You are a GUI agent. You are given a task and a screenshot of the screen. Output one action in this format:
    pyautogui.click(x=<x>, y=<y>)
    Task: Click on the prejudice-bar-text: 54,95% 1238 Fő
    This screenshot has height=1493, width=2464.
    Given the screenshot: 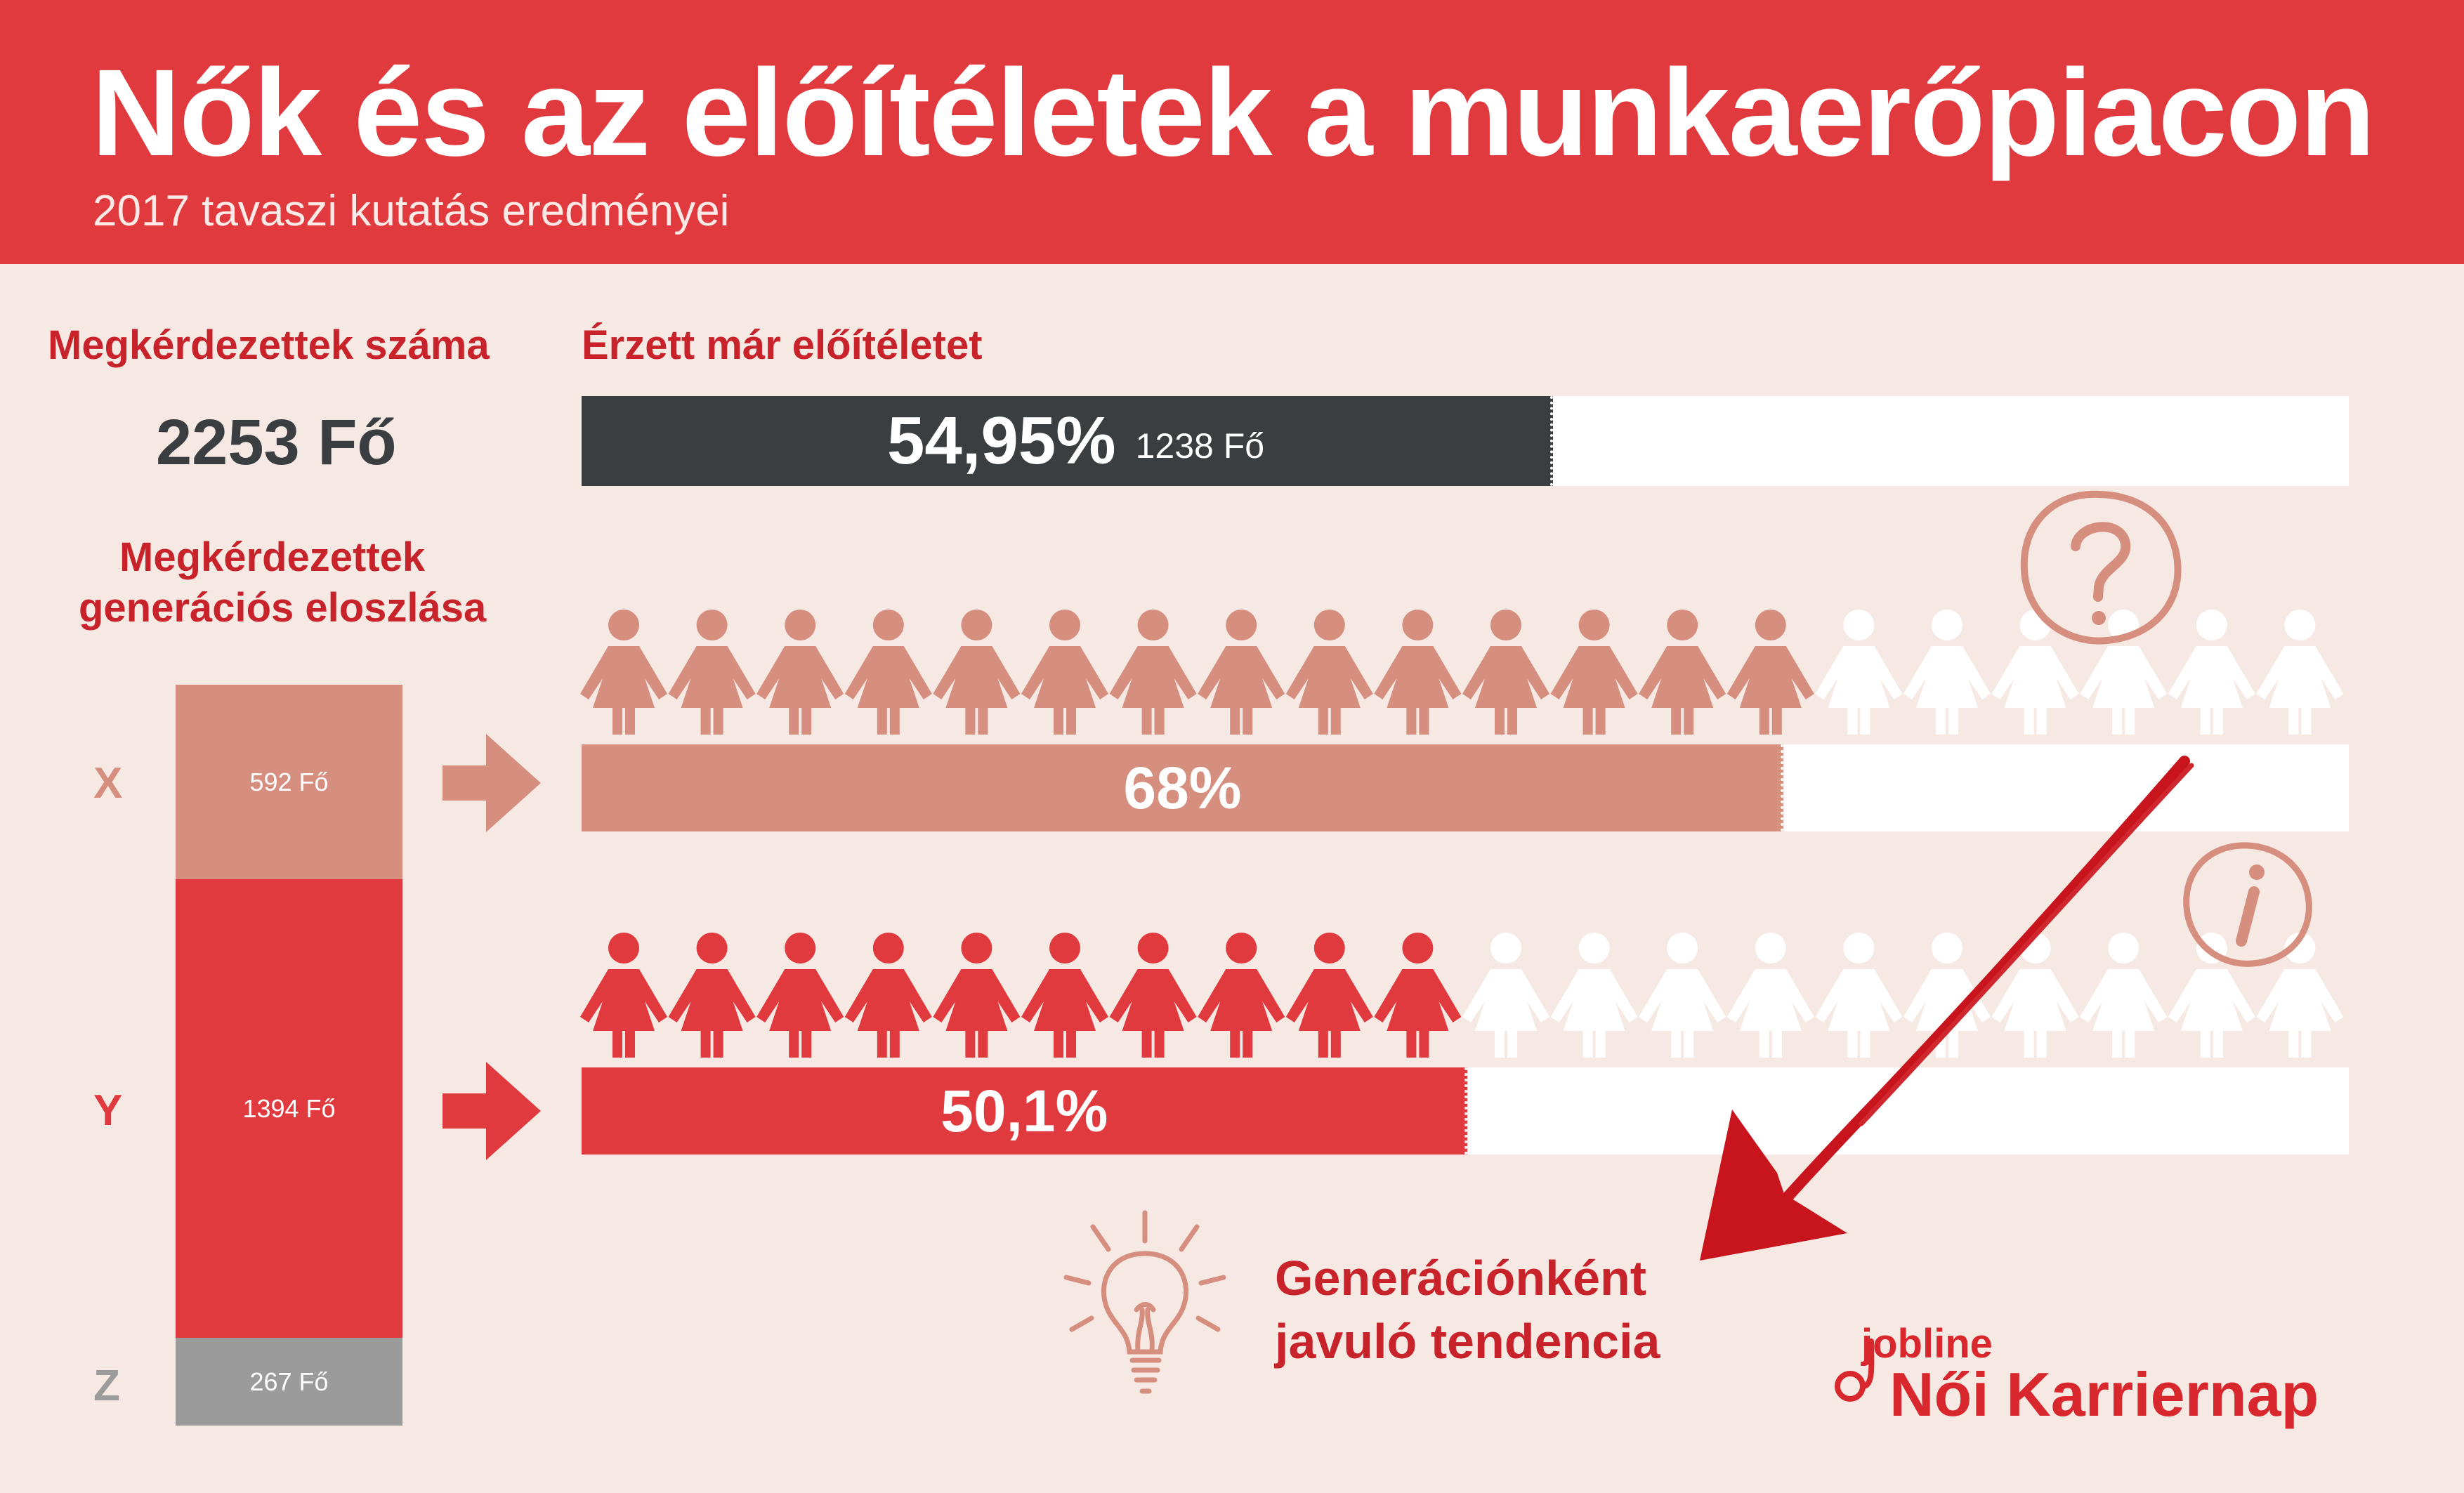 What is the action you would take?
    pyautogui.click(x=1075, y=441)
    